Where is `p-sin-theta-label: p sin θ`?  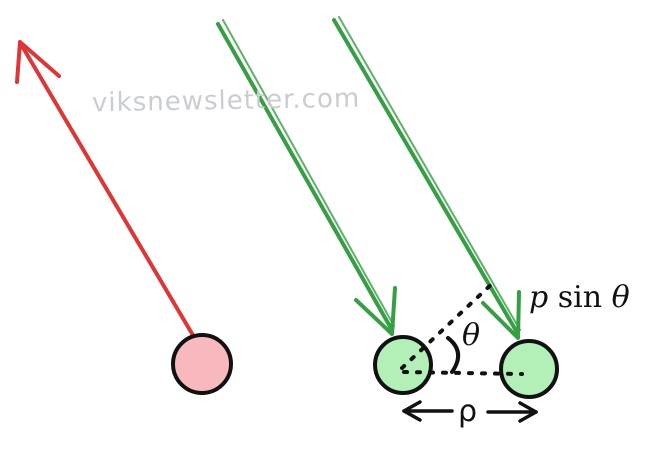
p-sin-theta-label: p sin θ is located at coordinates (579, 297).